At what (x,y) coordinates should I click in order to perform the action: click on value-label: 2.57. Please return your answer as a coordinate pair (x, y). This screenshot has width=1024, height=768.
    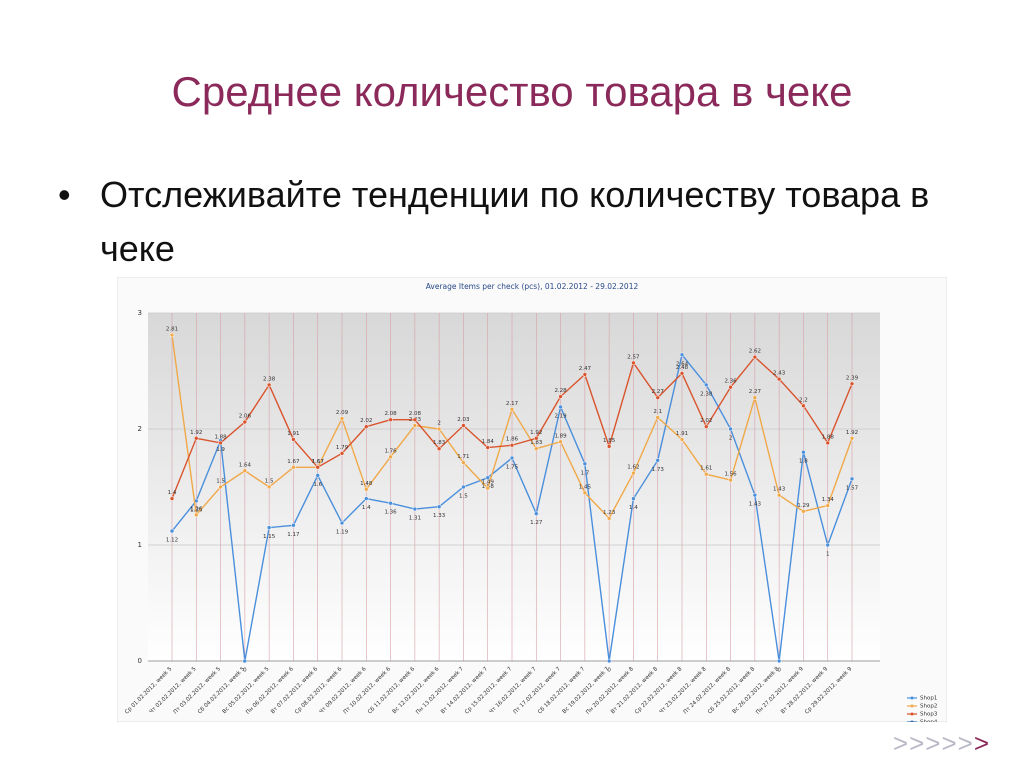
    Looking at the image, I should click on (633, 357).